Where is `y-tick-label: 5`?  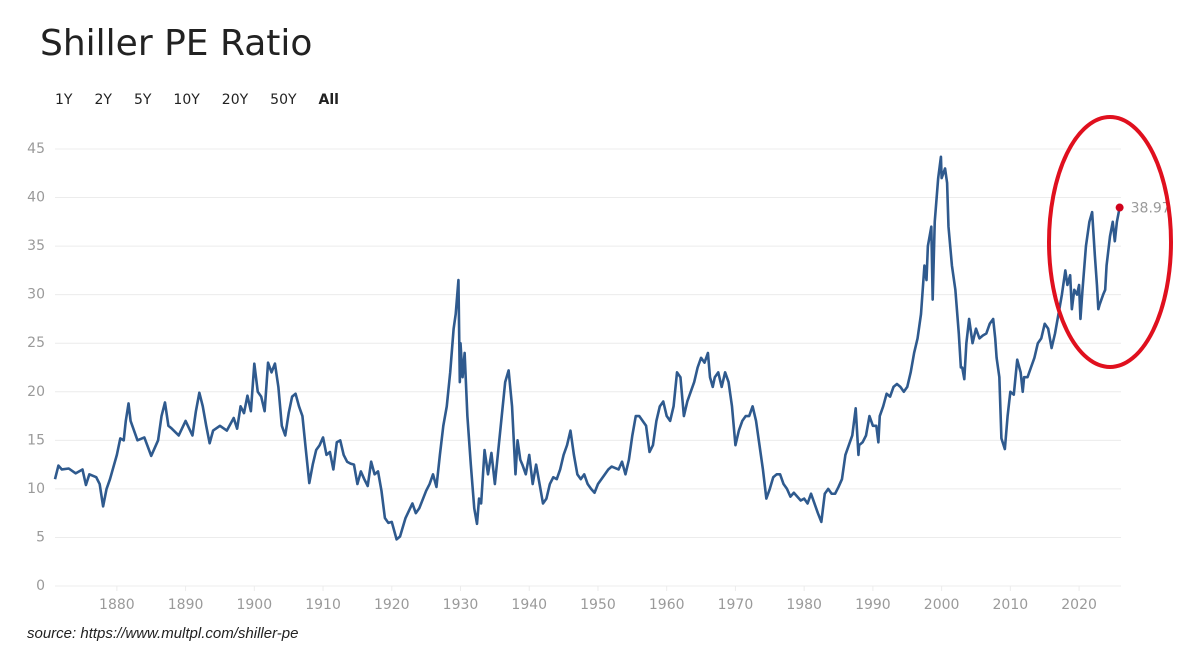 y-tick-label: 5 is located at coordinates (40, 537).